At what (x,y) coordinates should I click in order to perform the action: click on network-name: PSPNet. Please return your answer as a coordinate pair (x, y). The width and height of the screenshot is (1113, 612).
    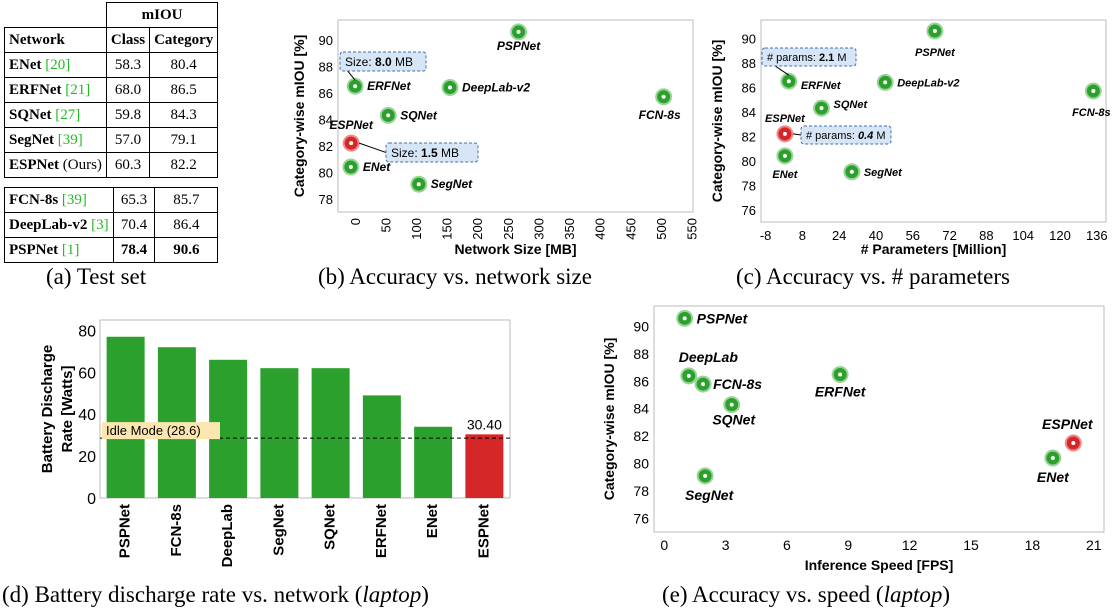
    Looking at the image, I should click on (34, 249).